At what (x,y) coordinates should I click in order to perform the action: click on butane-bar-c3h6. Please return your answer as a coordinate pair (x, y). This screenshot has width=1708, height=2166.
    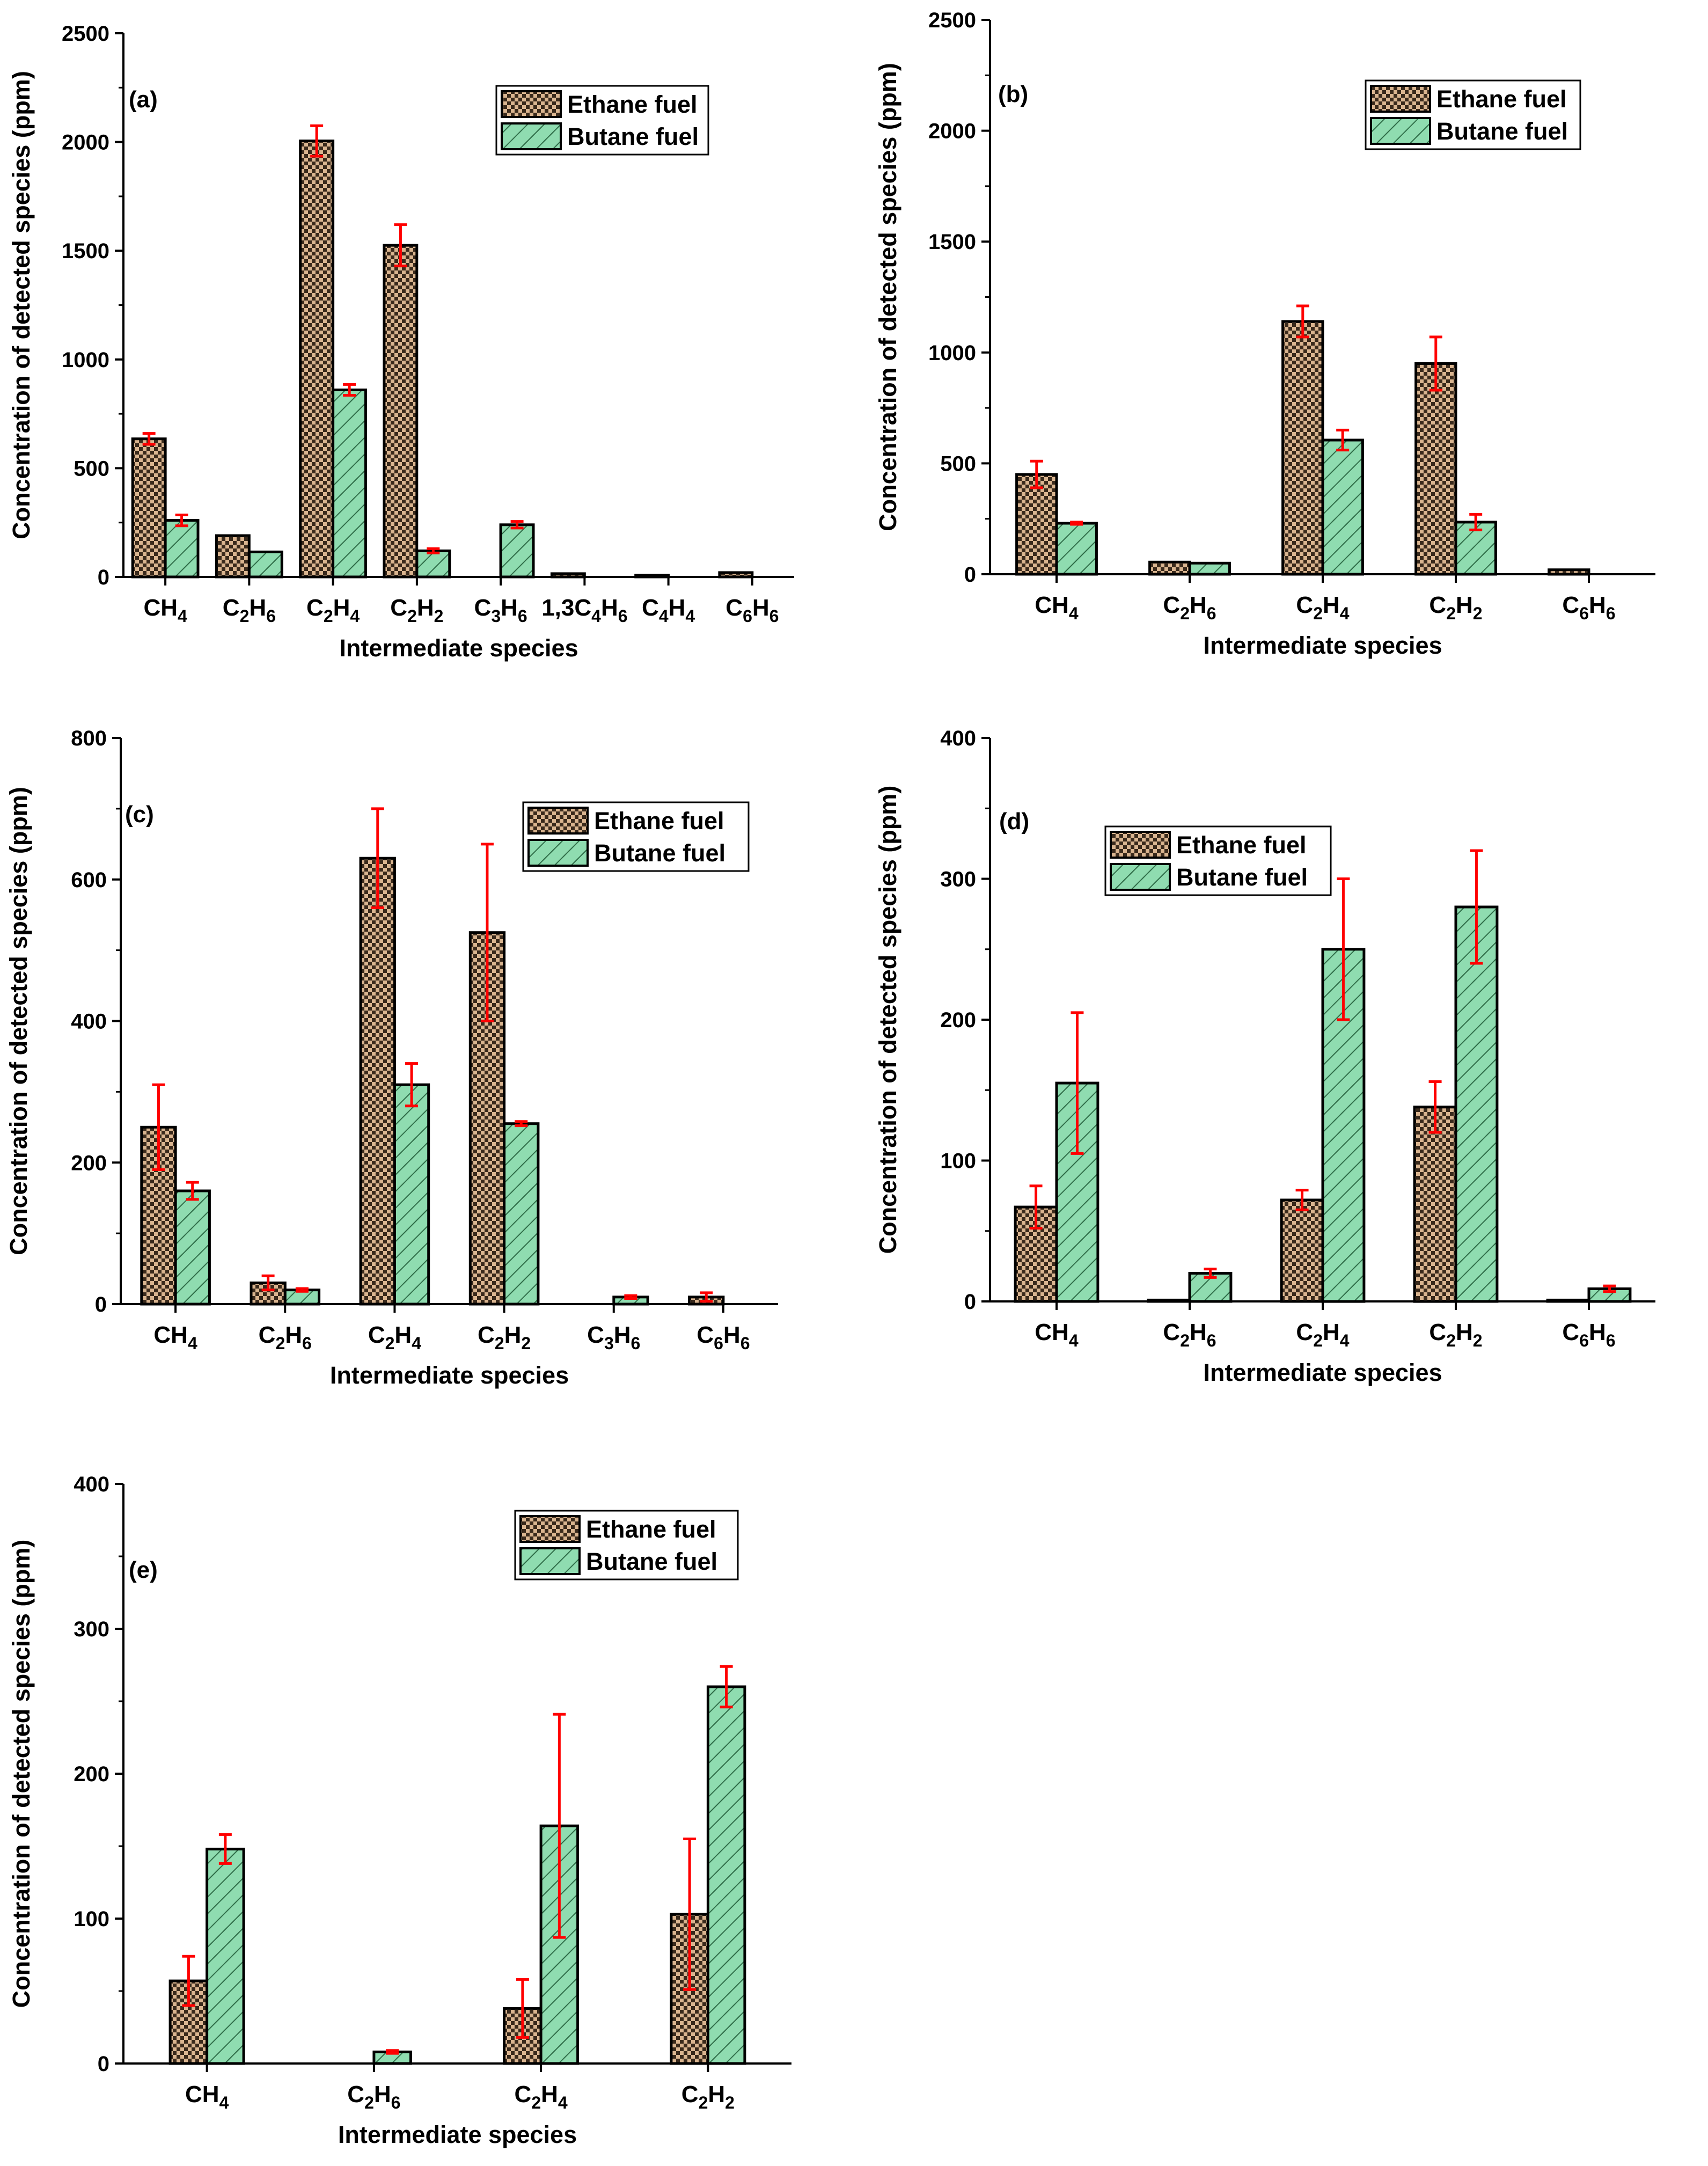
    Looking at the image, I should click on (517, 551).